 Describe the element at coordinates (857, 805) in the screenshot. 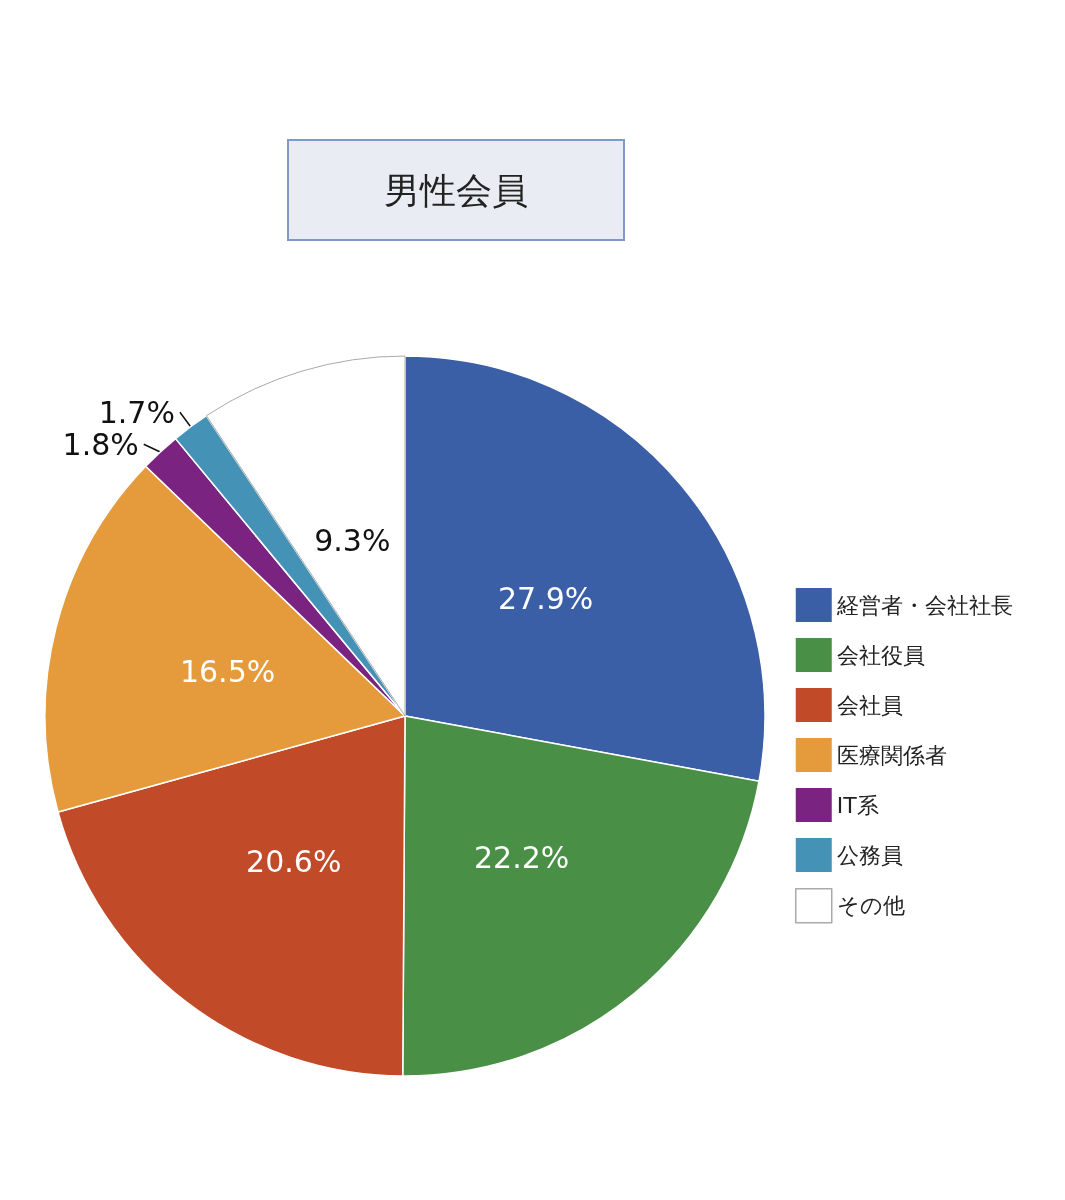

I see `legend-label: IT系` at that location.